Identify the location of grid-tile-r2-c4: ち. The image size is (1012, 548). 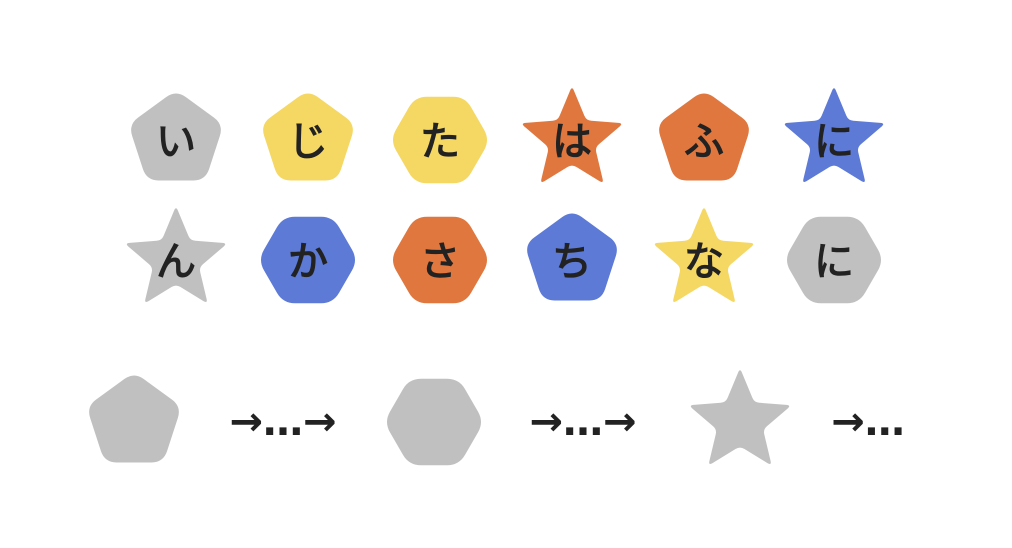
(572, 257).